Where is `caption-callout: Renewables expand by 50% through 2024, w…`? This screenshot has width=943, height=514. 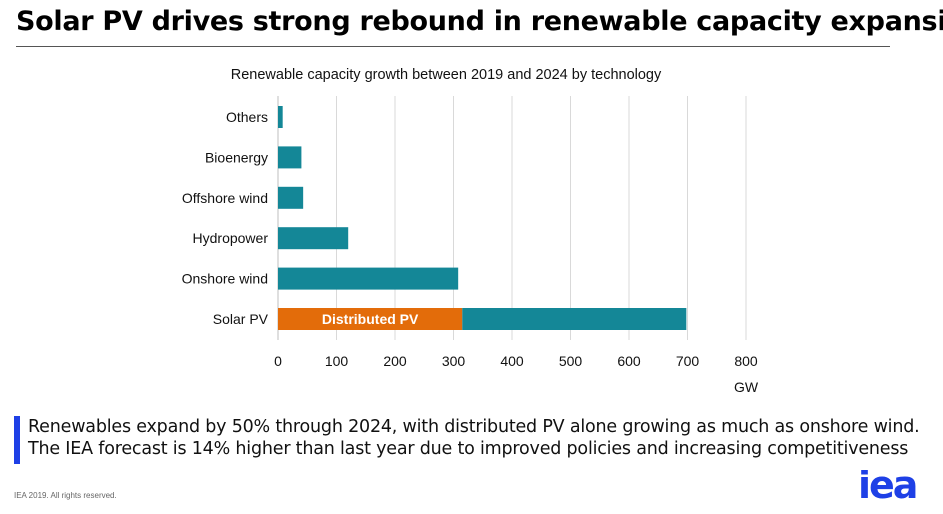 caption-callout: Renewables expand by 50% through 2024, w… is located at coordinates (467, 440).